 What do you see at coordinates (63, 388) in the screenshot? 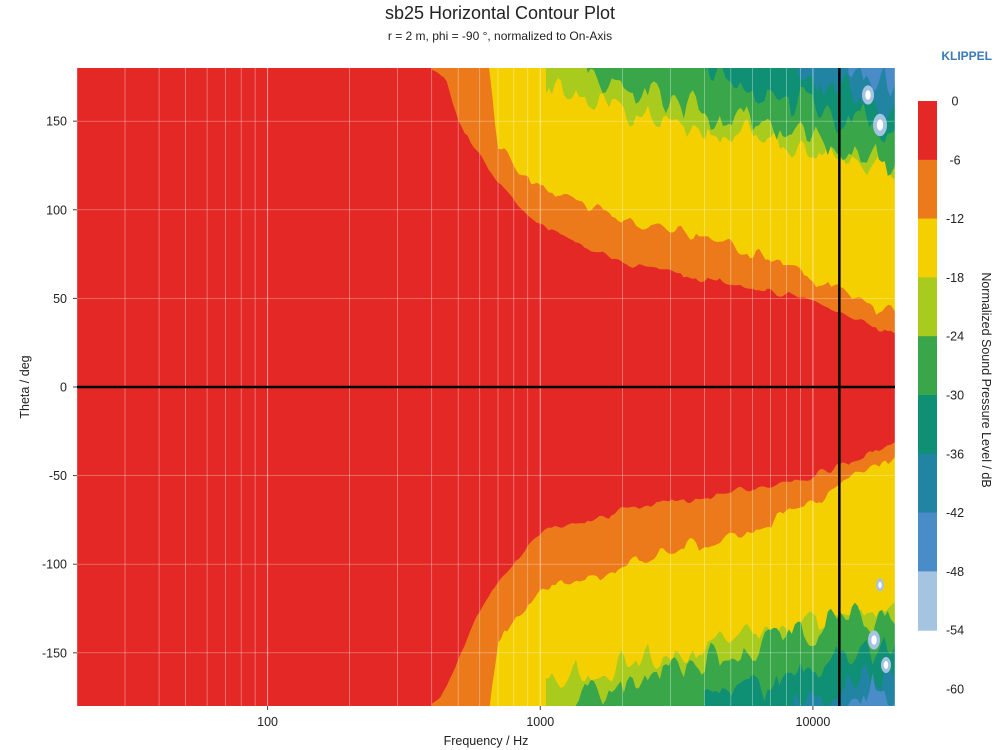
I see `y-tick-label: 0` at bounding box center [63, 388].